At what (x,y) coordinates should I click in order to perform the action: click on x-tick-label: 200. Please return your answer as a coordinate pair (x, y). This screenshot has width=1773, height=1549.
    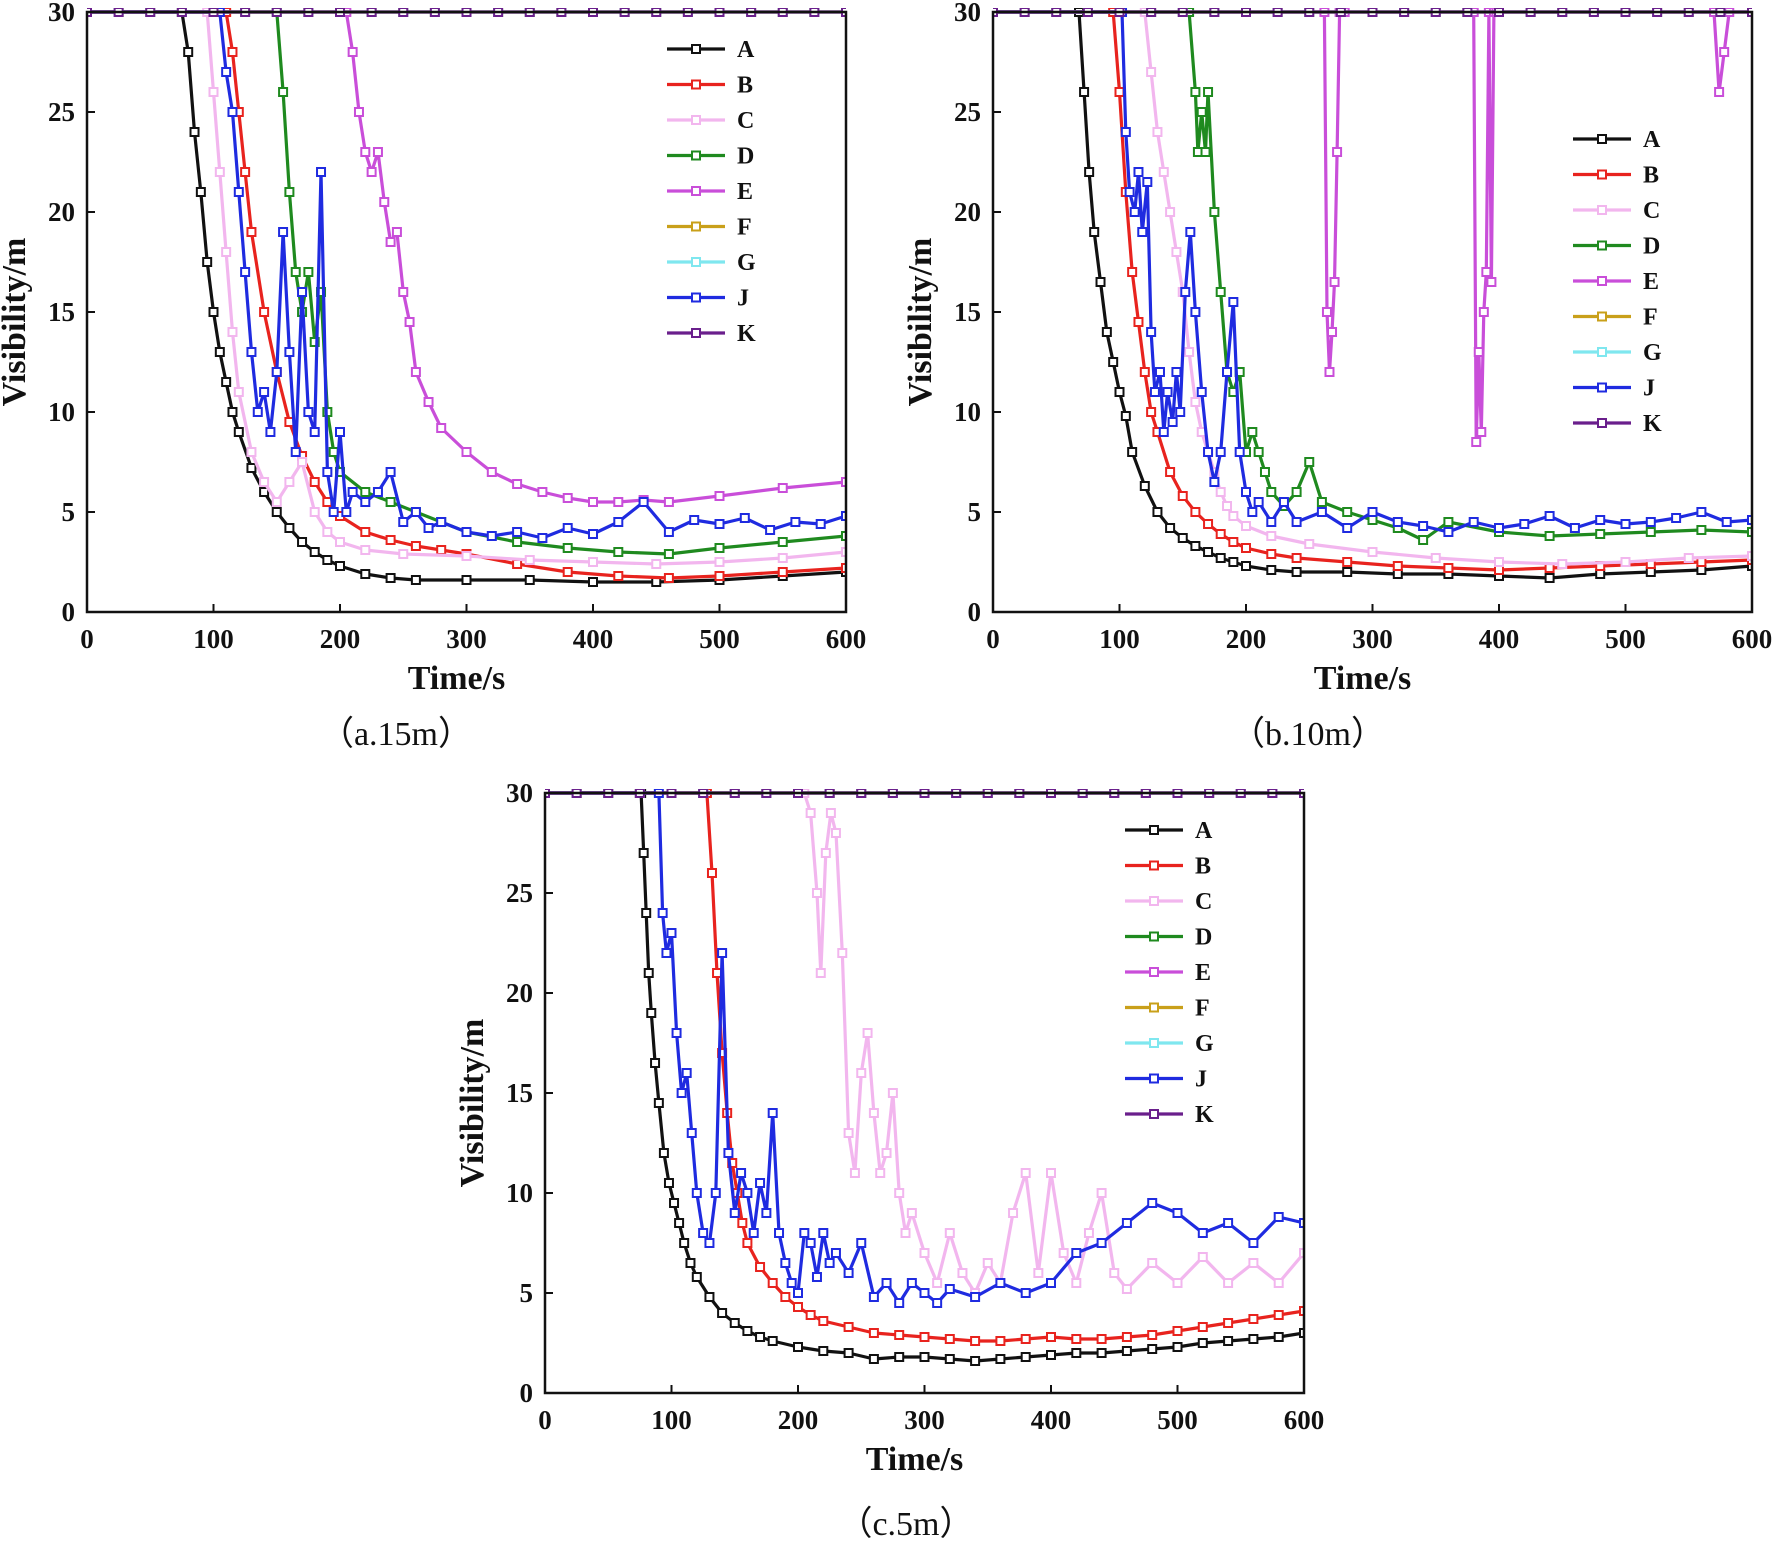
    Looking at the image, I should click on (340, 639).